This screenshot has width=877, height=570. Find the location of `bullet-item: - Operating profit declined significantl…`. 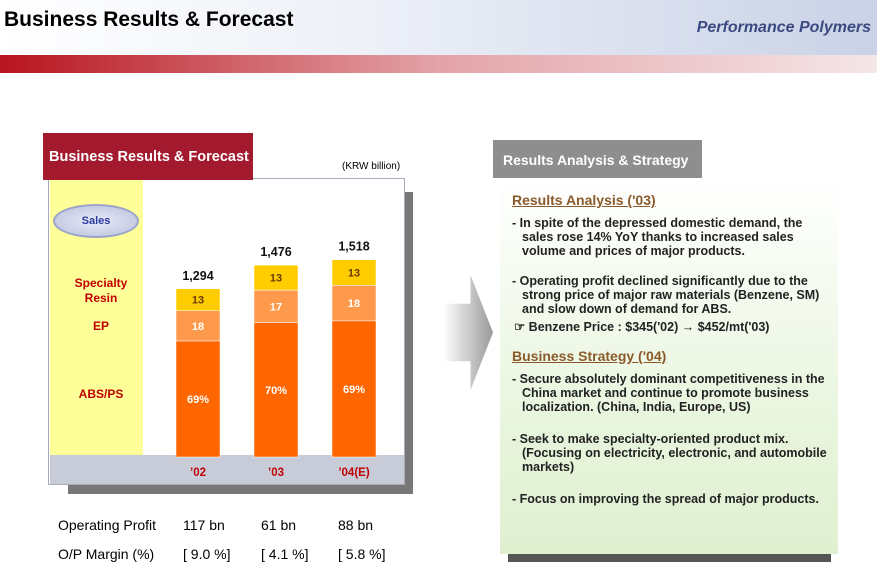

bullet-item: - Operating profit declined significantl… is located at coordinates (666, 295).